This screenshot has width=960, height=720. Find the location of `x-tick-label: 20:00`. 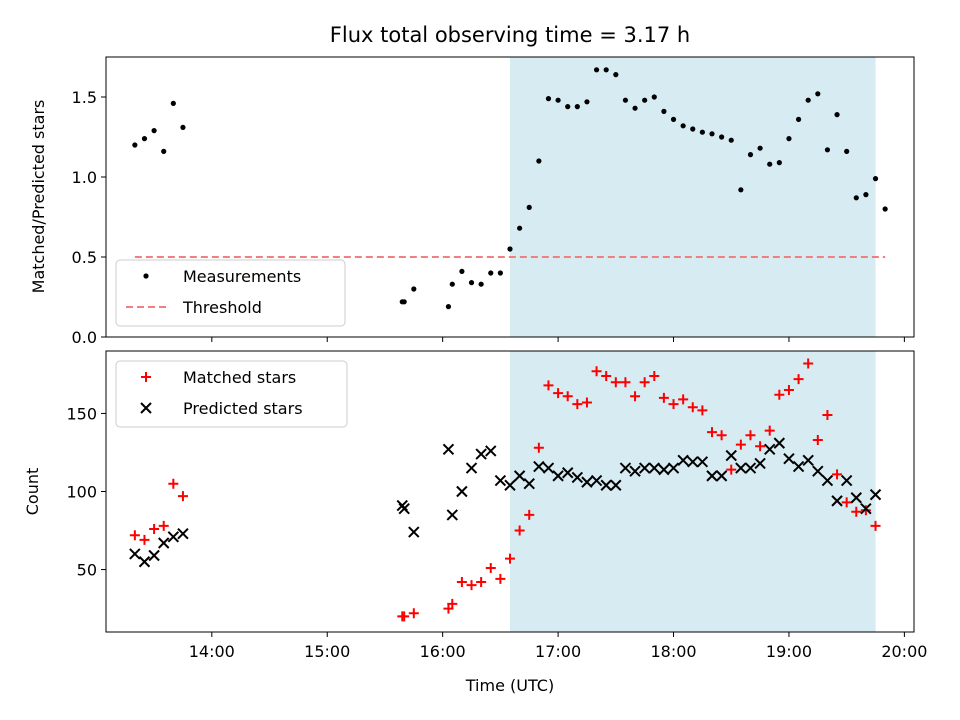

x-tick-label: 20:00 is located at coordinates (904, 651).